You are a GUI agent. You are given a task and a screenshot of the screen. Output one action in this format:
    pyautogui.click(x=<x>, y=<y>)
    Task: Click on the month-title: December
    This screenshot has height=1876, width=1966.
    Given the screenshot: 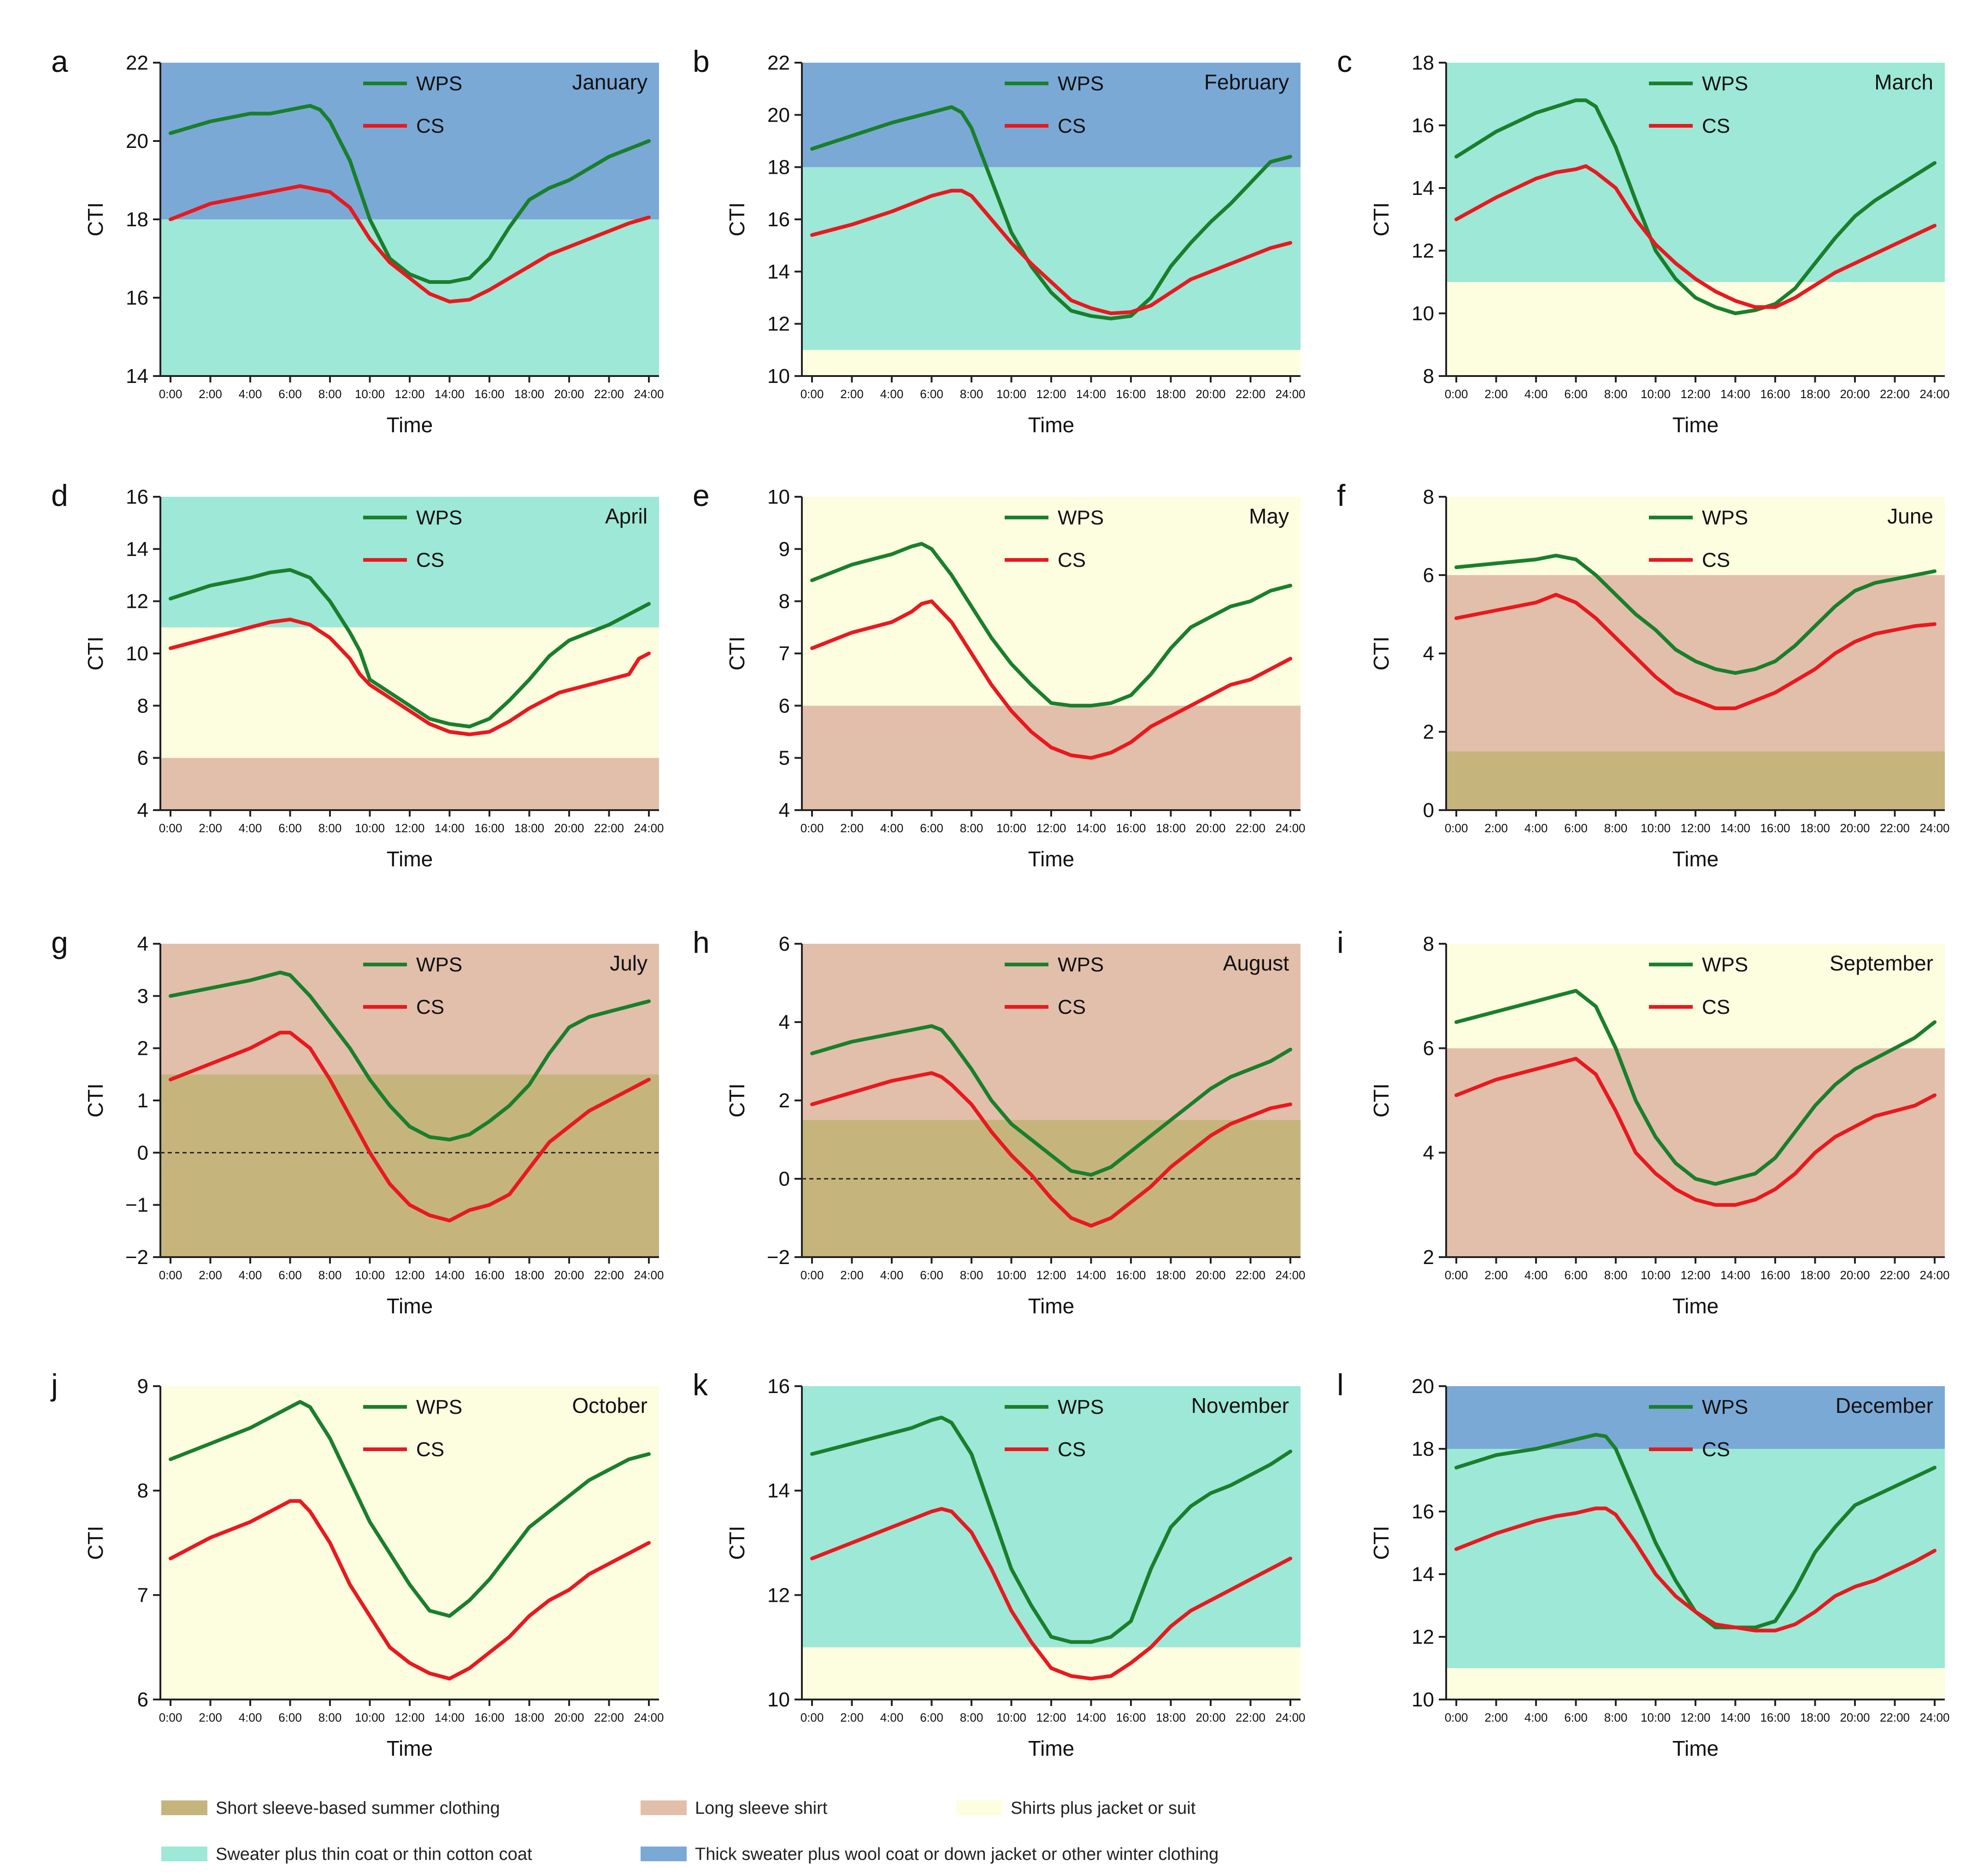 What is the action you would take?
    pyautogui.click(x=1884, y=1405)
    